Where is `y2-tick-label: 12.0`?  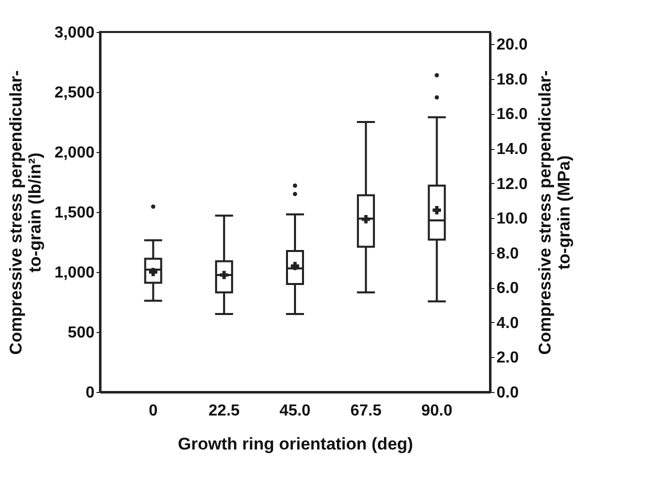
y2-tick-label: 12.0 is located at coordinates (512, 184).